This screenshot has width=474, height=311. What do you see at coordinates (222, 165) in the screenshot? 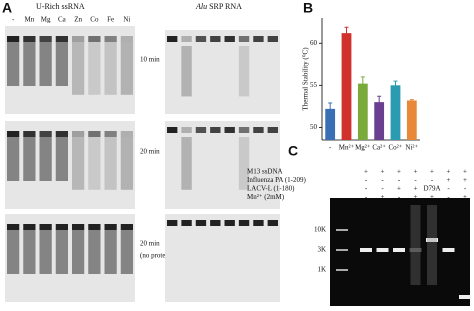
I see `gel` at bounding box center [222, 165].